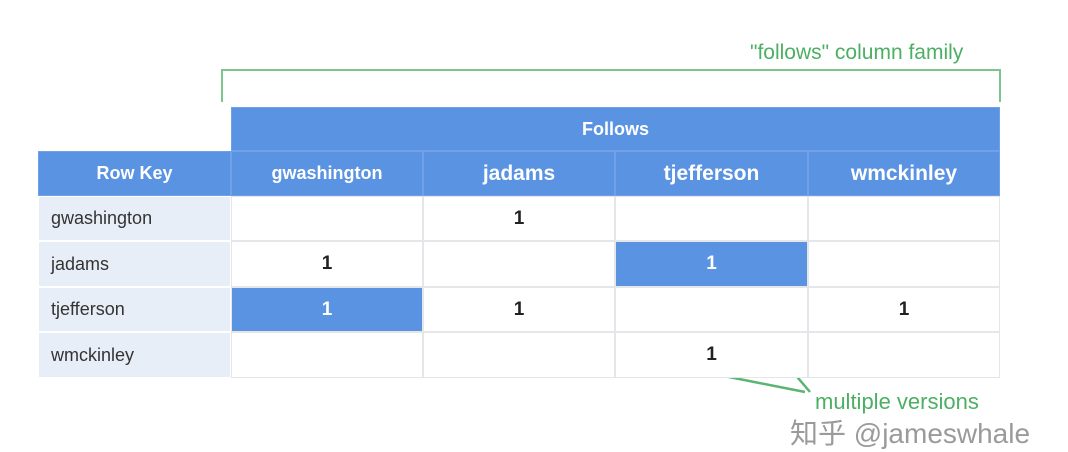  What do you see at coordinates (134, 309) in the screenshot?
I see `row-key-tjefferson: tjefferson` at bounding box center [134, 309].